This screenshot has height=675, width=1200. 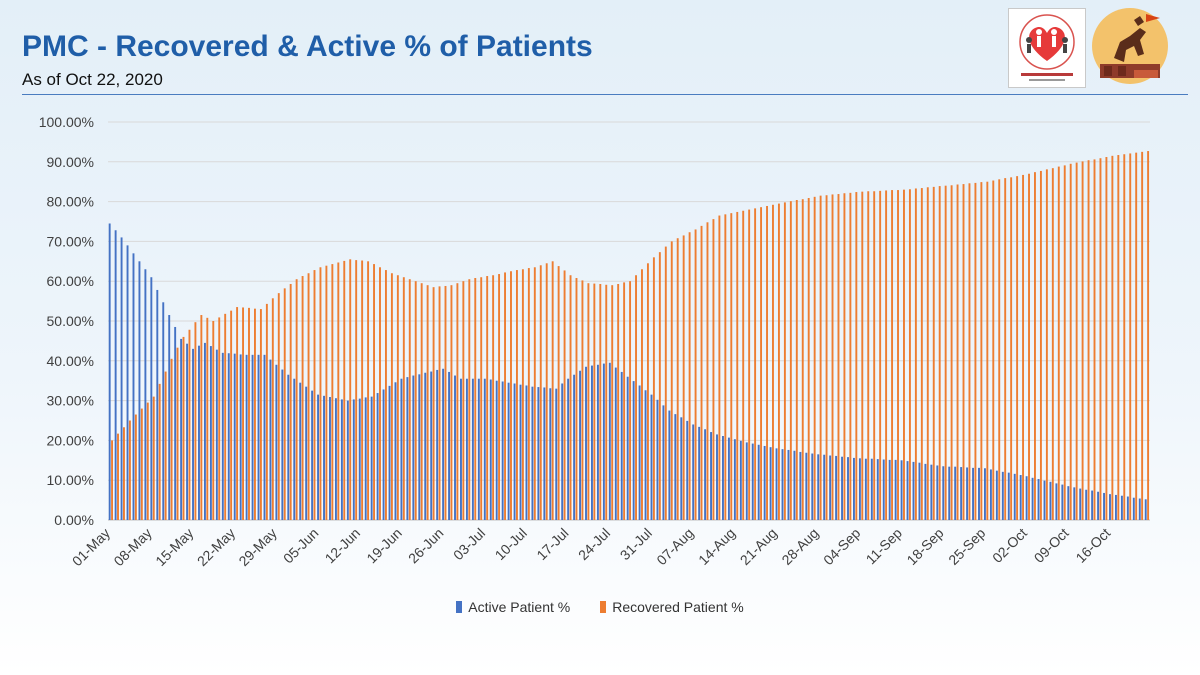 What do you see at coordinates (174, 547) in the screenshot?
I see `x-tick-label: 15-May` at bounding box center [174, 547].